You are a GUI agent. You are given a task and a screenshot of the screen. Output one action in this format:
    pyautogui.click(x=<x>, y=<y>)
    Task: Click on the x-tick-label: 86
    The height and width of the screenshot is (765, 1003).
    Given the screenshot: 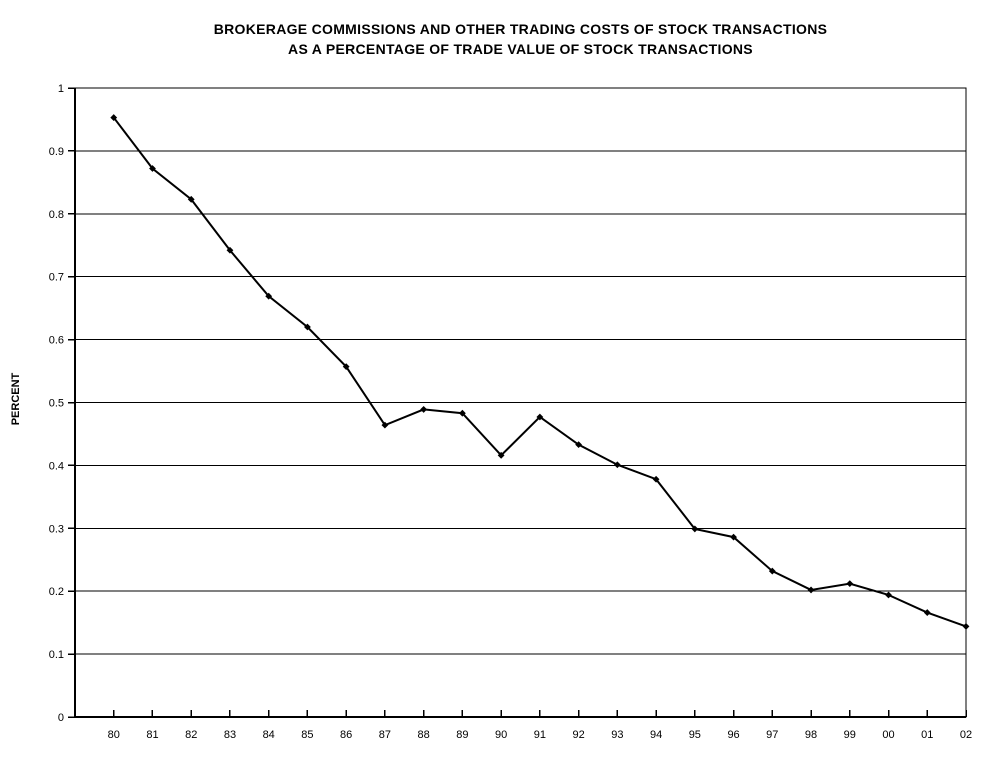 What is the action you would take?
    pyautogui.click(x=346, y=735)
    